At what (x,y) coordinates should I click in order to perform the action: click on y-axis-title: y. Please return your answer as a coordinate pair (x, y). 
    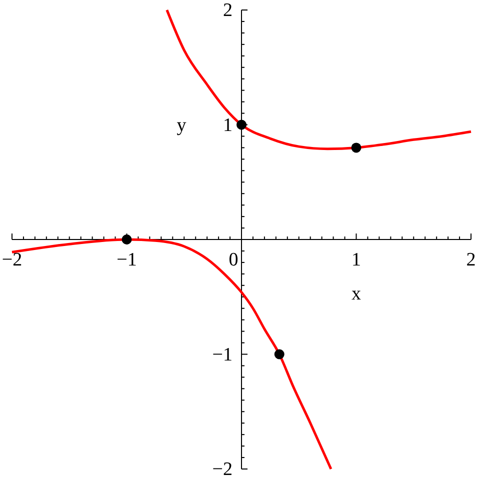
    Looking at the image, I should click on (181, 125).